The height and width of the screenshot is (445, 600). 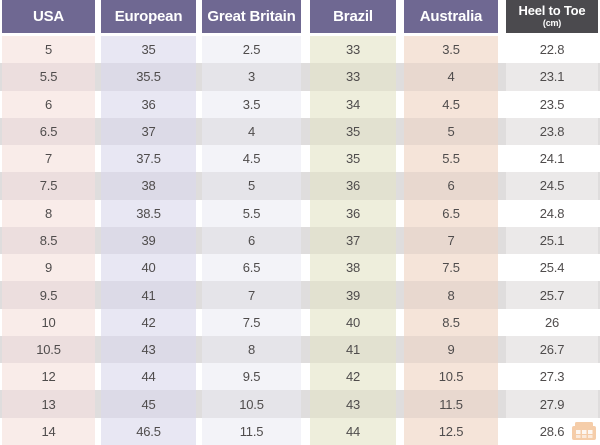 What do you see at coordinates (353, 50) in the screenshot?
I see `table-cell: 33` at bounding box center [353, 50].